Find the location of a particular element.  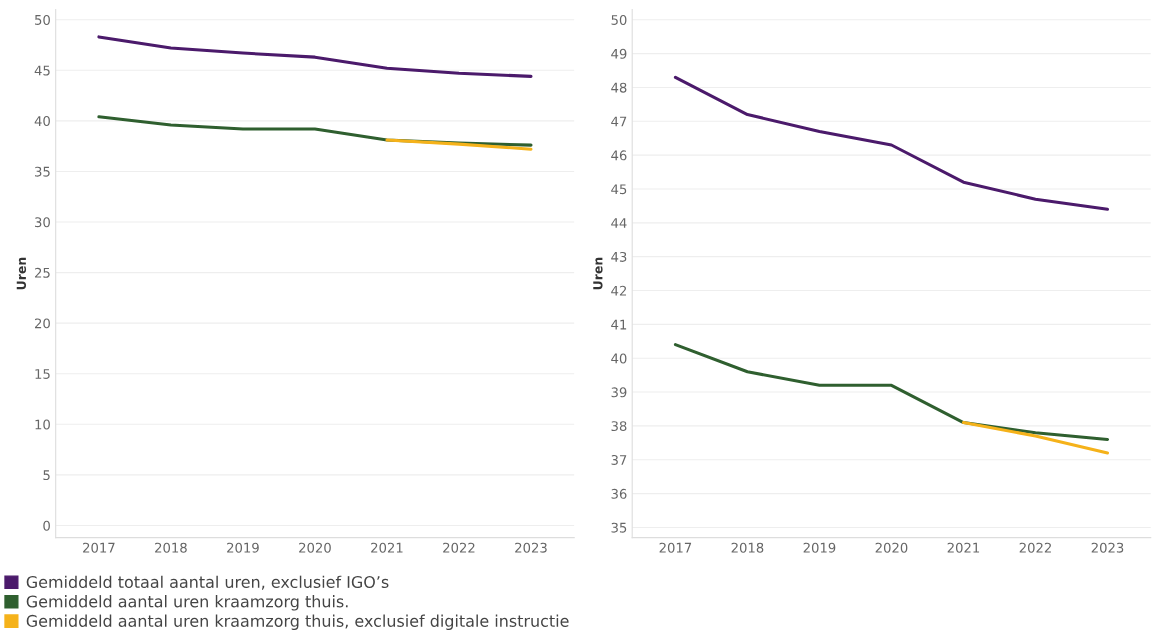

y-tick-label: 41 is located at coordinates (619, 324).